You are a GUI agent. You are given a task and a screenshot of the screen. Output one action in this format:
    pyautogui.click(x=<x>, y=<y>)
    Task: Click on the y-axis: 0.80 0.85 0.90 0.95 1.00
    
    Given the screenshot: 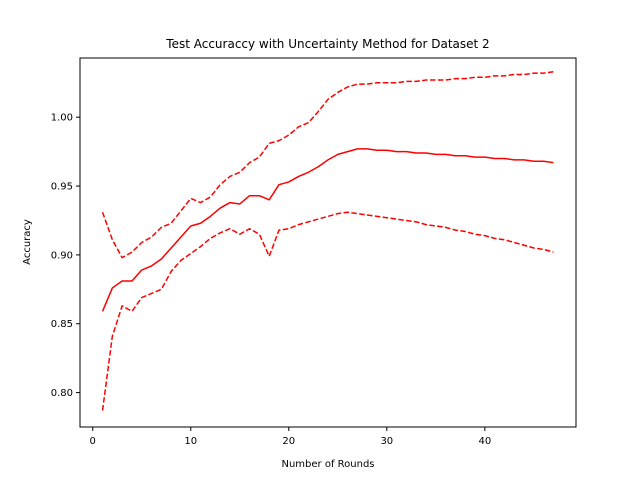 What is the action you would take?
    pyautogui.click(x=65, y=256)
    